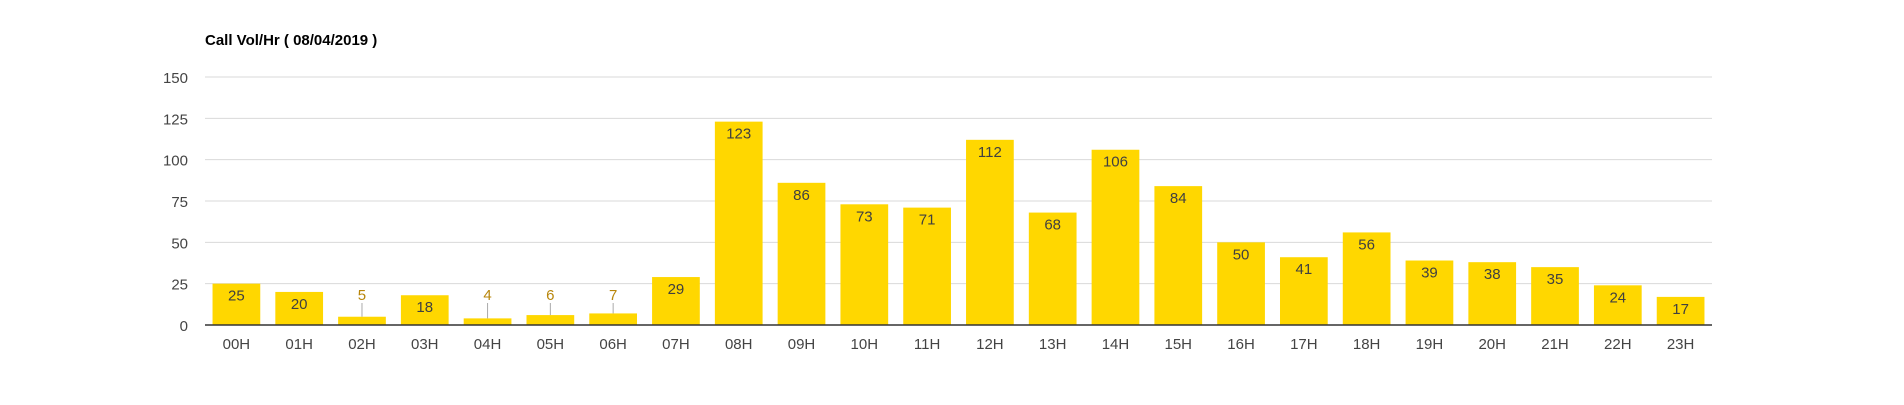 Image resolution: width=1904 pixels, height=405 pixels. What do you see at coordinates (175, 161) in the screenshot?
I see `y-tick-label: 100` at bounding box center [175, 161].